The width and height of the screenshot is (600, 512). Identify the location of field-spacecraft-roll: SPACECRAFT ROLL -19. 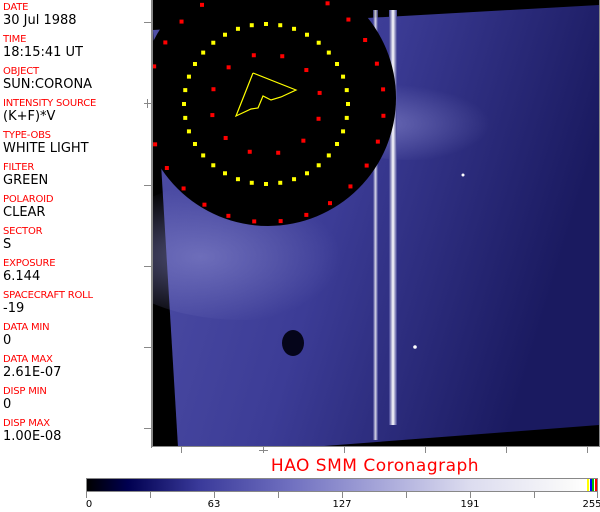
(48, 303).